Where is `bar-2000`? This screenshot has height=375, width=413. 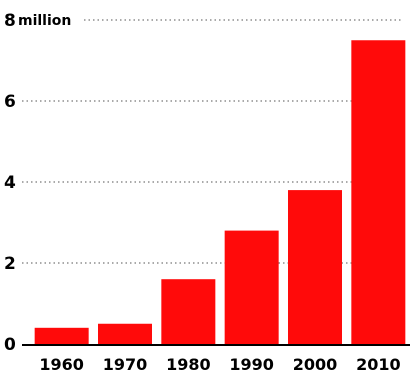
bar-2000 is located at coordinates (315, 267).